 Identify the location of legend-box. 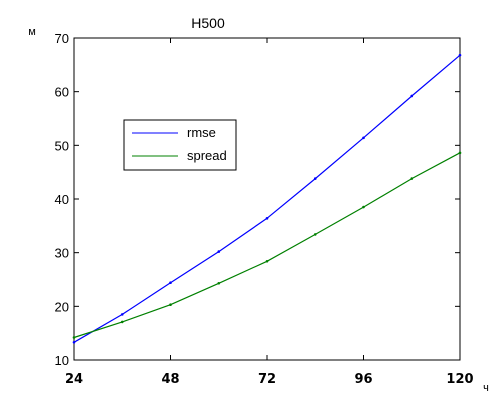
(180, 145).